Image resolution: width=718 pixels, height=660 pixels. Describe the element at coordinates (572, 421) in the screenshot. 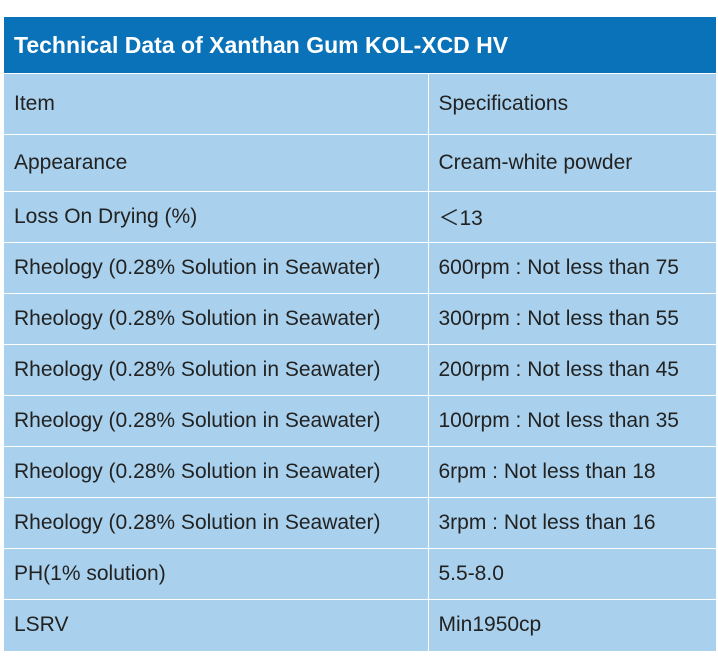

I see `row-spec: 100rpm : Not less than 35` at that location.